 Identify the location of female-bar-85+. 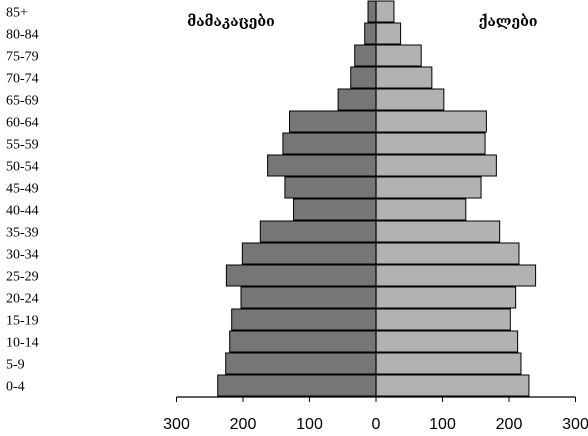
(385, 11).